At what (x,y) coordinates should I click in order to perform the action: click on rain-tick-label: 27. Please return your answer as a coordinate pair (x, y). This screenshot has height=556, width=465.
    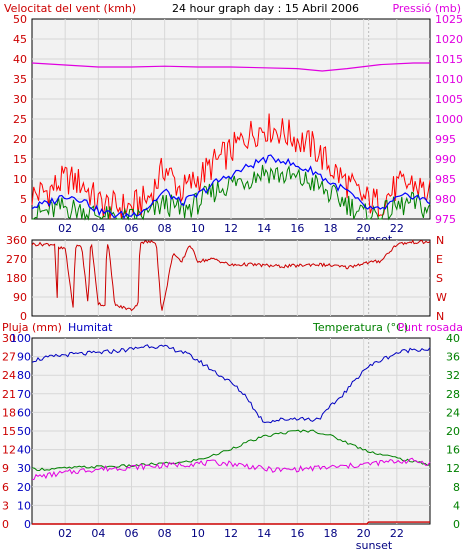
    Looking at the image, I should click on (9, 357).